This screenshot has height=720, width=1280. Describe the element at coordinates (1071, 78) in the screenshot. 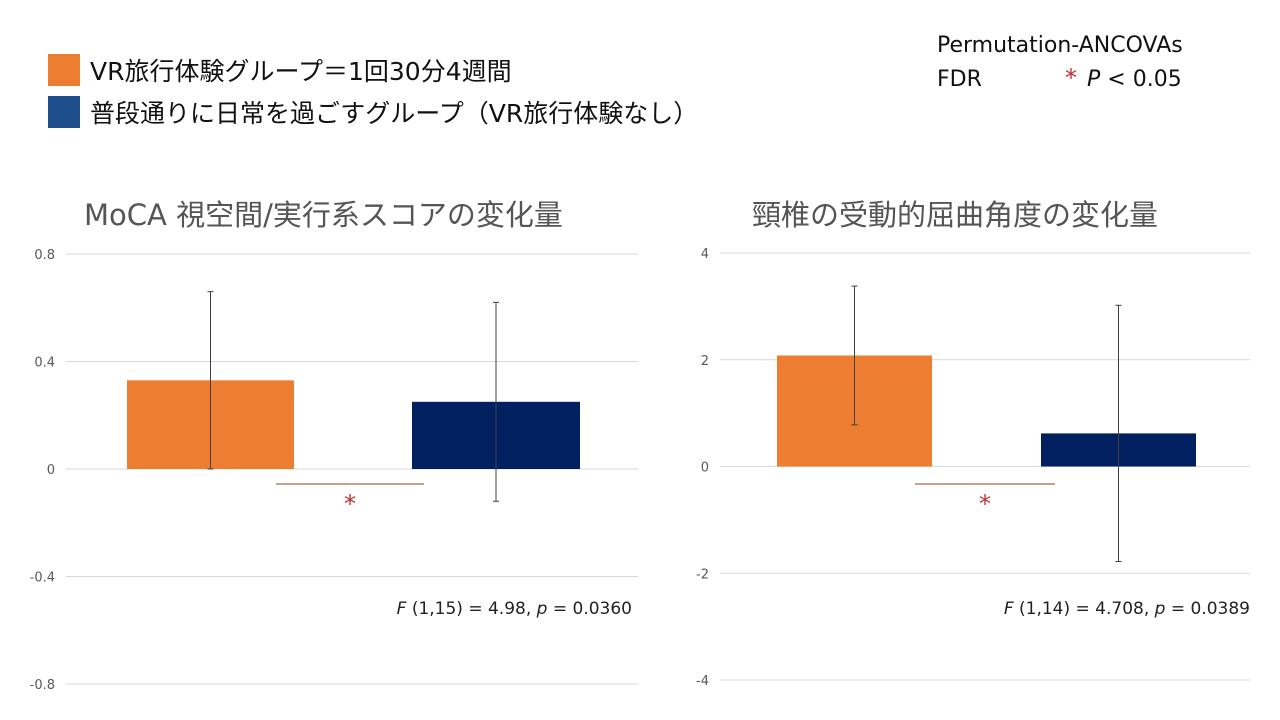

I see `stats-sig-symbol: *` at that location.